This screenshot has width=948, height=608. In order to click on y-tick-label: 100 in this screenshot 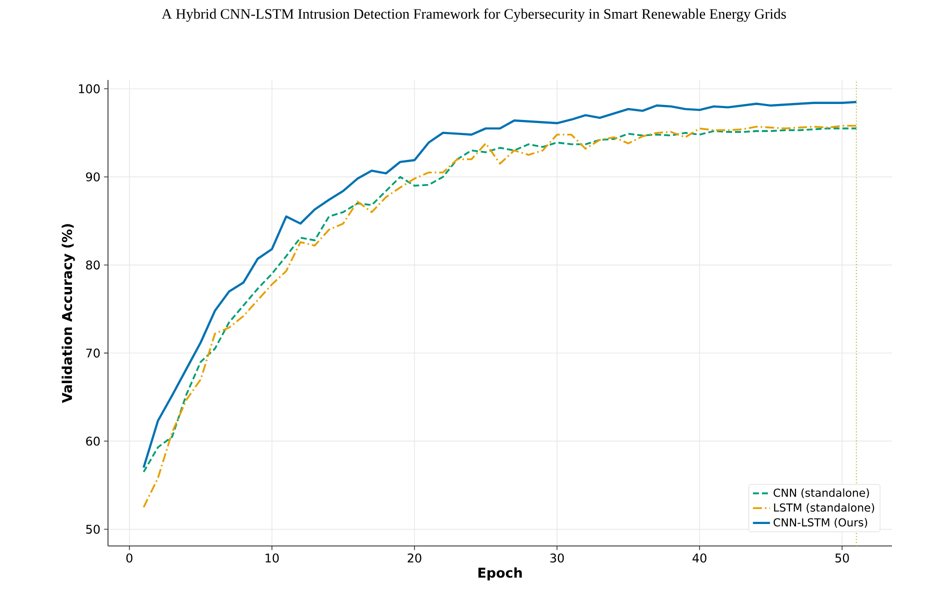, I will do `click(89, 89)`.